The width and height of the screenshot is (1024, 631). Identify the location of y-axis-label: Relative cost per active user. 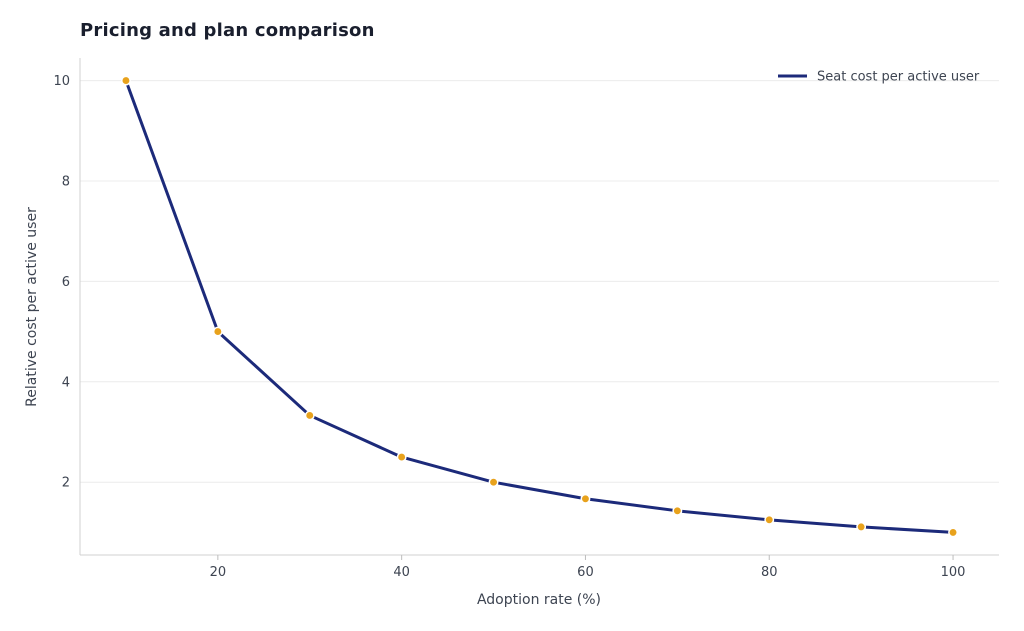
(32, 307).